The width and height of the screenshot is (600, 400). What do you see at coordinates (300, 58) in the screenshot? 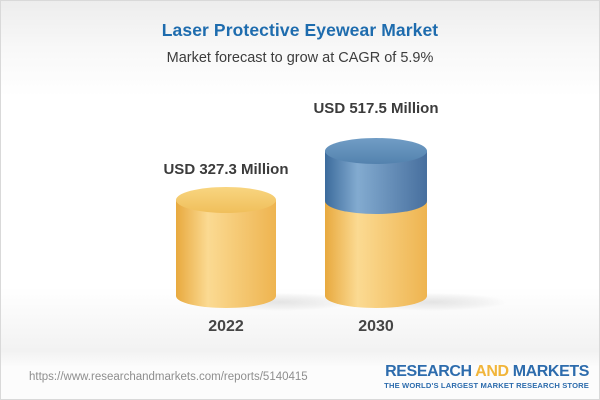
I see `page-subtitle: Market forecast to grow at CAGR of 5.9%` at bounding box center [300, 58].